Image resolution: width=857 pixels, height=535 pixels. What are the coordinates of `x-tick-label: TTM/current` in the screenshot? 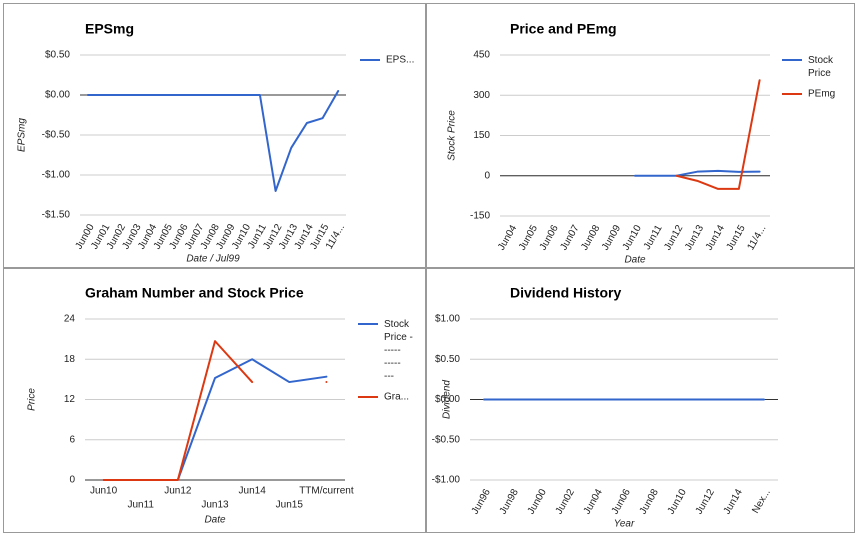 It's located at (326, 491).